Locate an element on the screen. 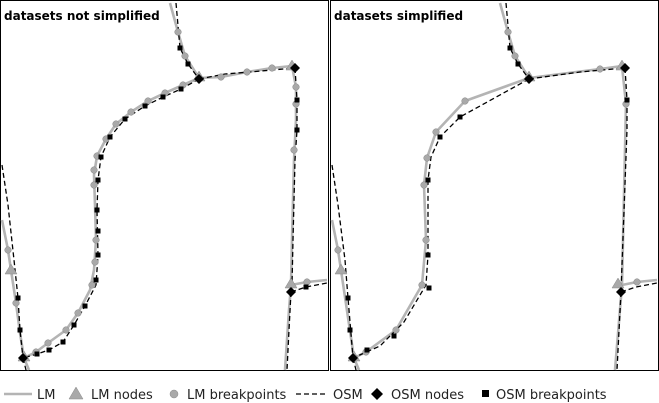 This screenshot has height=403, width=659. legend-item-lm: LM is located at coordinates (29, 395).